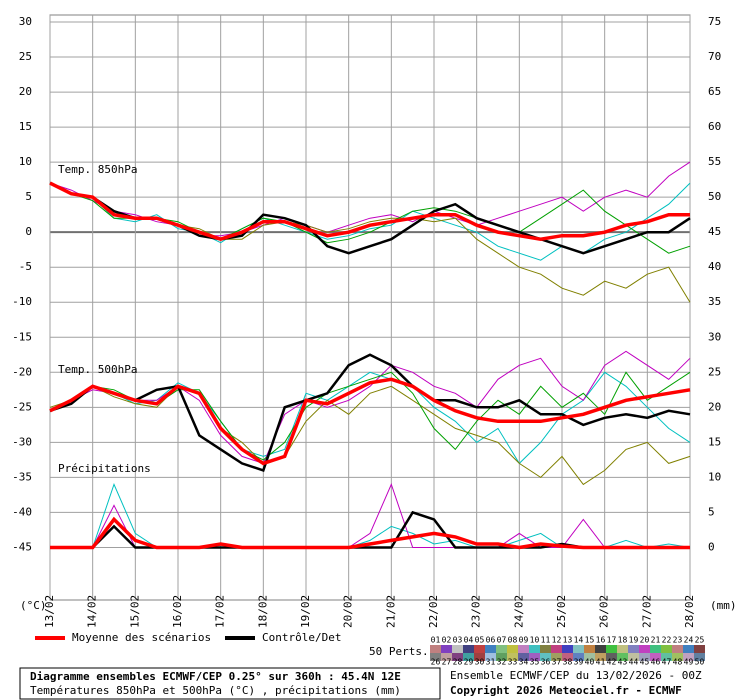  Describe the element at coordinates (546, 640) in the screenshot. I see `member-legend-label: 11` at that location.